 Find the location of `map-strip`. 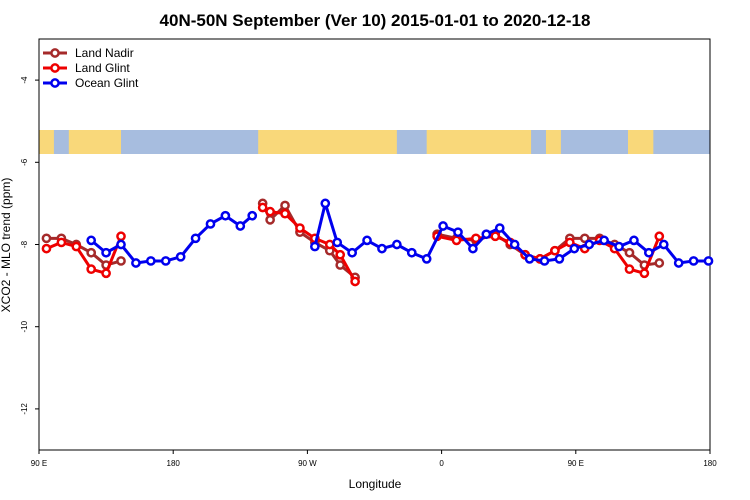

map-strip is located at coordinates (374, 142).